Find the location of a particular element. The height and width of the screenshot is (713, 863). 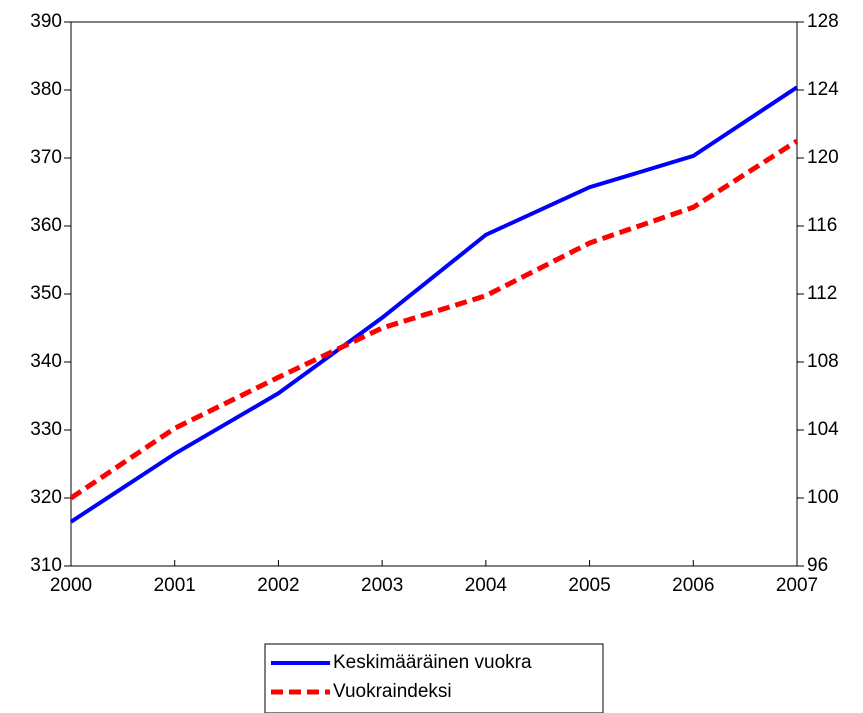

y2-tick-label: 104 is located at coordinates (823, 429).